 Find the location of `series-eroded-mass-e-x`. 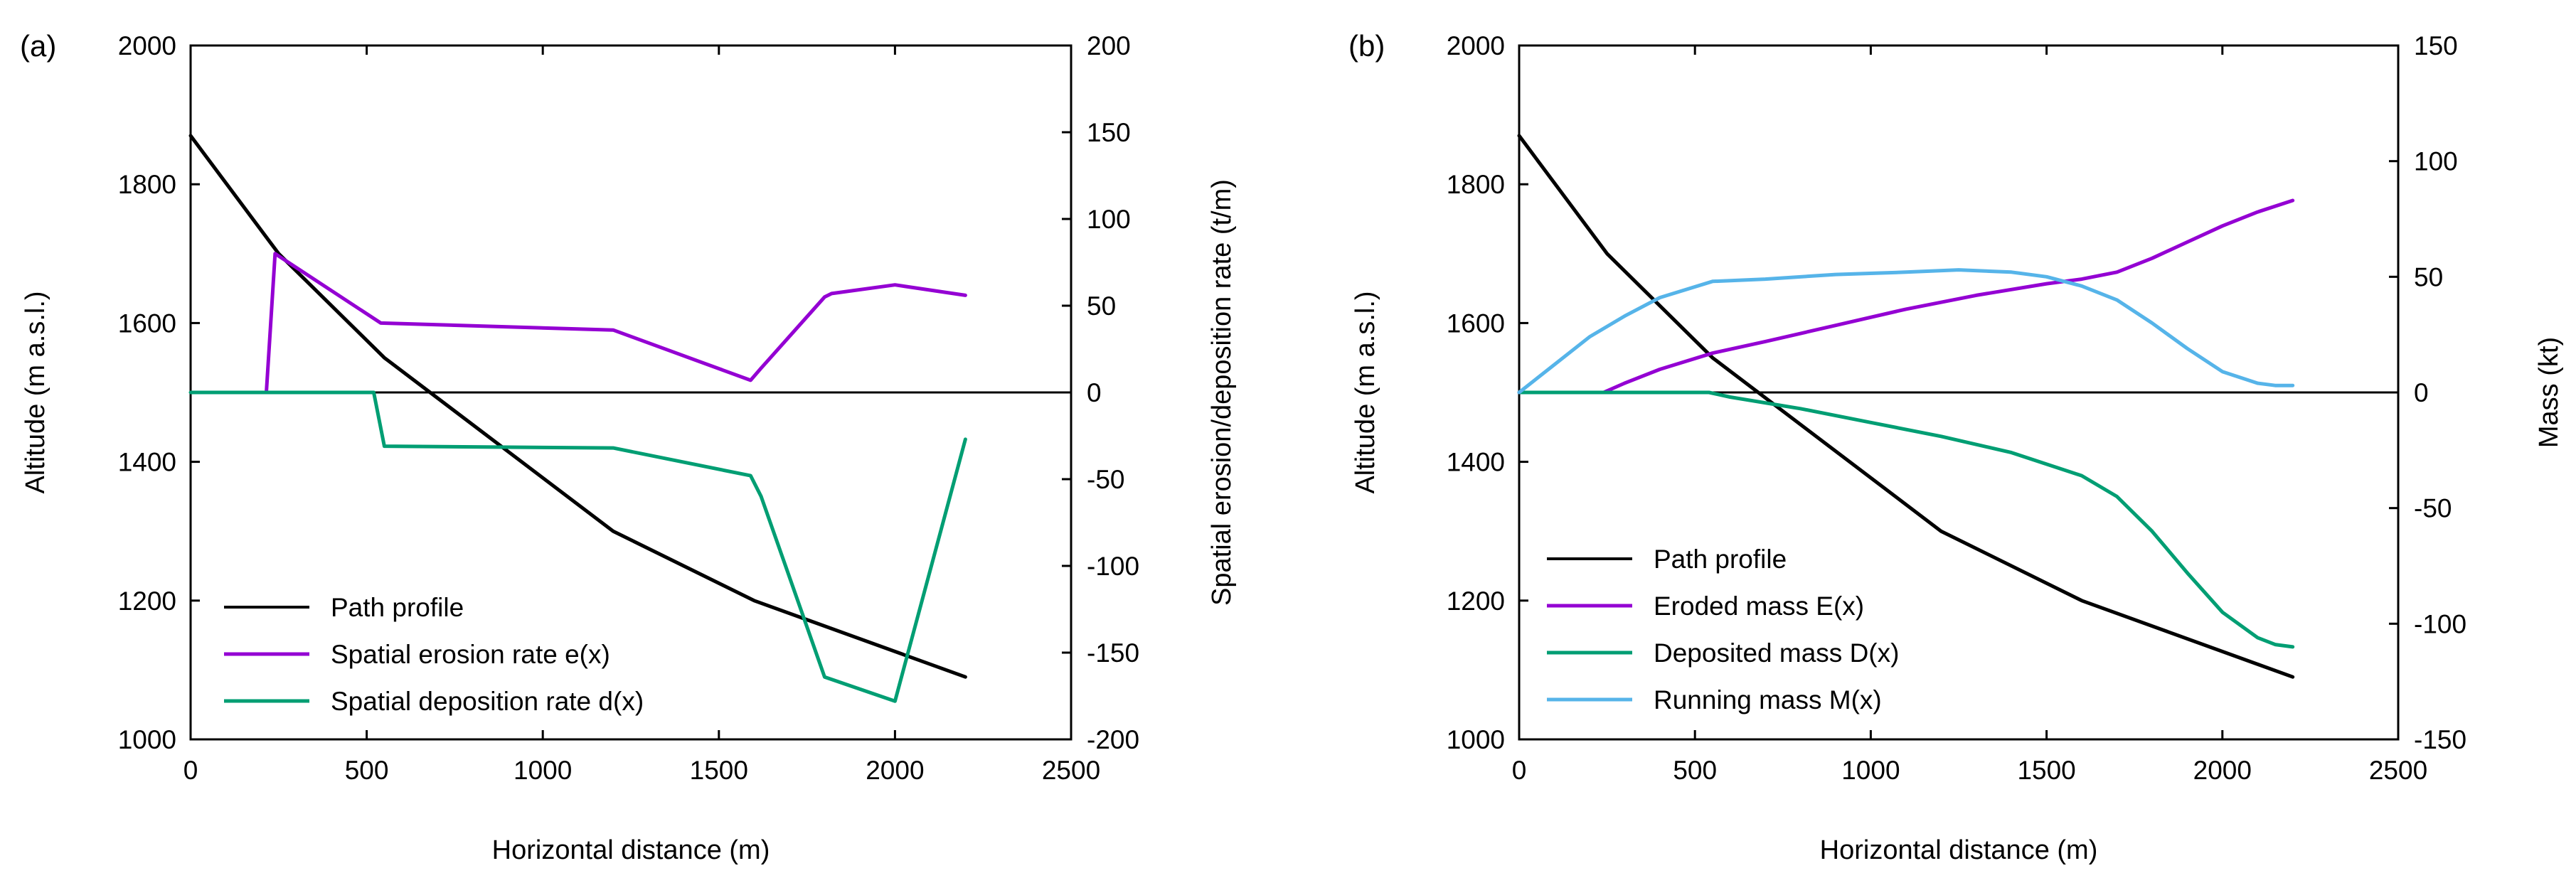

series-eroded-mass-e-x is located at coordinates (1906, 296).